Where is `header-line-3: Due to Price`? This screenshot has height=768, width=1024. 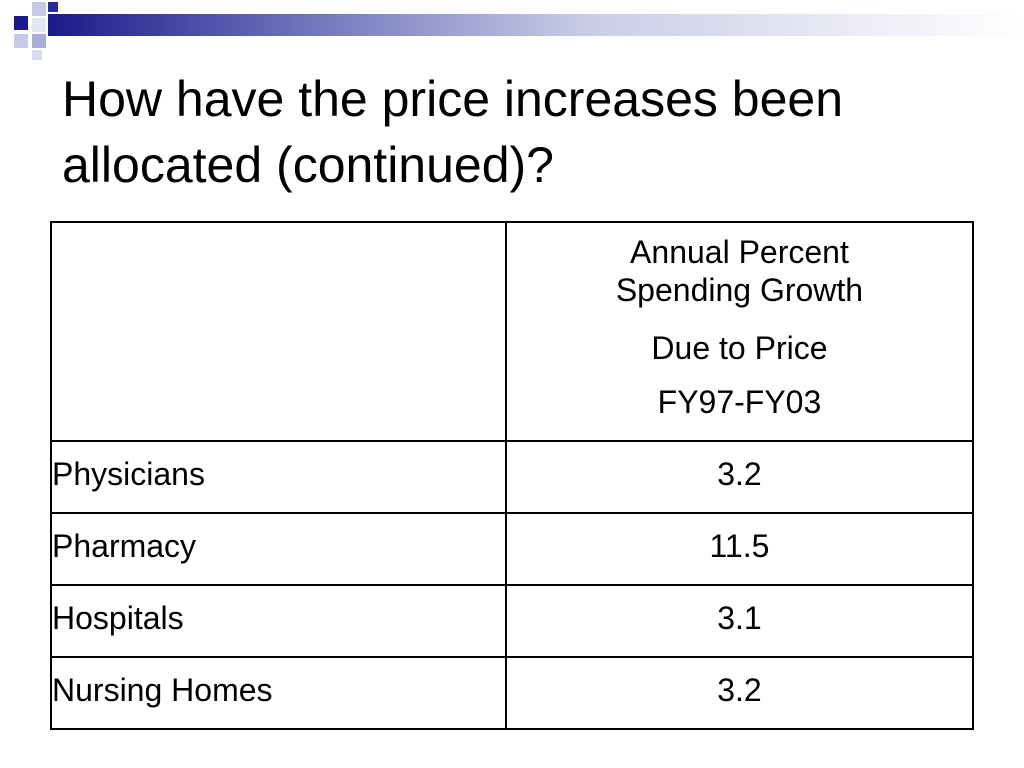 header-line-3: Due to Price is located at coordinates (739, 348).